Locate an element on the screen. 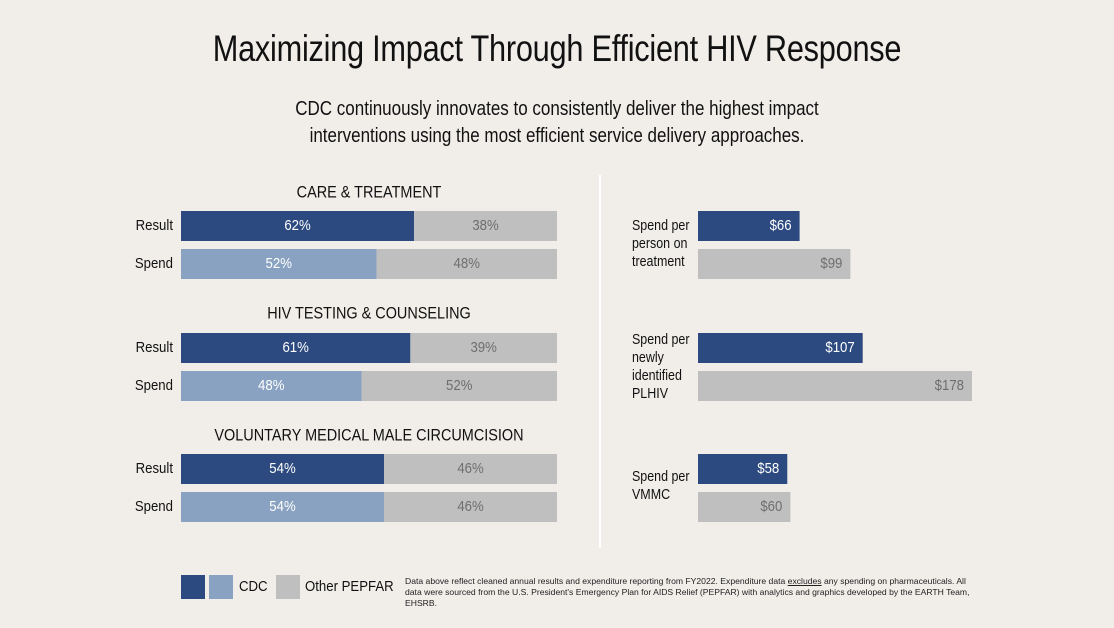 The height and width of the screenshot is (628, 1114). cost-group-2-label-line-3: identified is located at coordinates (657, 375).